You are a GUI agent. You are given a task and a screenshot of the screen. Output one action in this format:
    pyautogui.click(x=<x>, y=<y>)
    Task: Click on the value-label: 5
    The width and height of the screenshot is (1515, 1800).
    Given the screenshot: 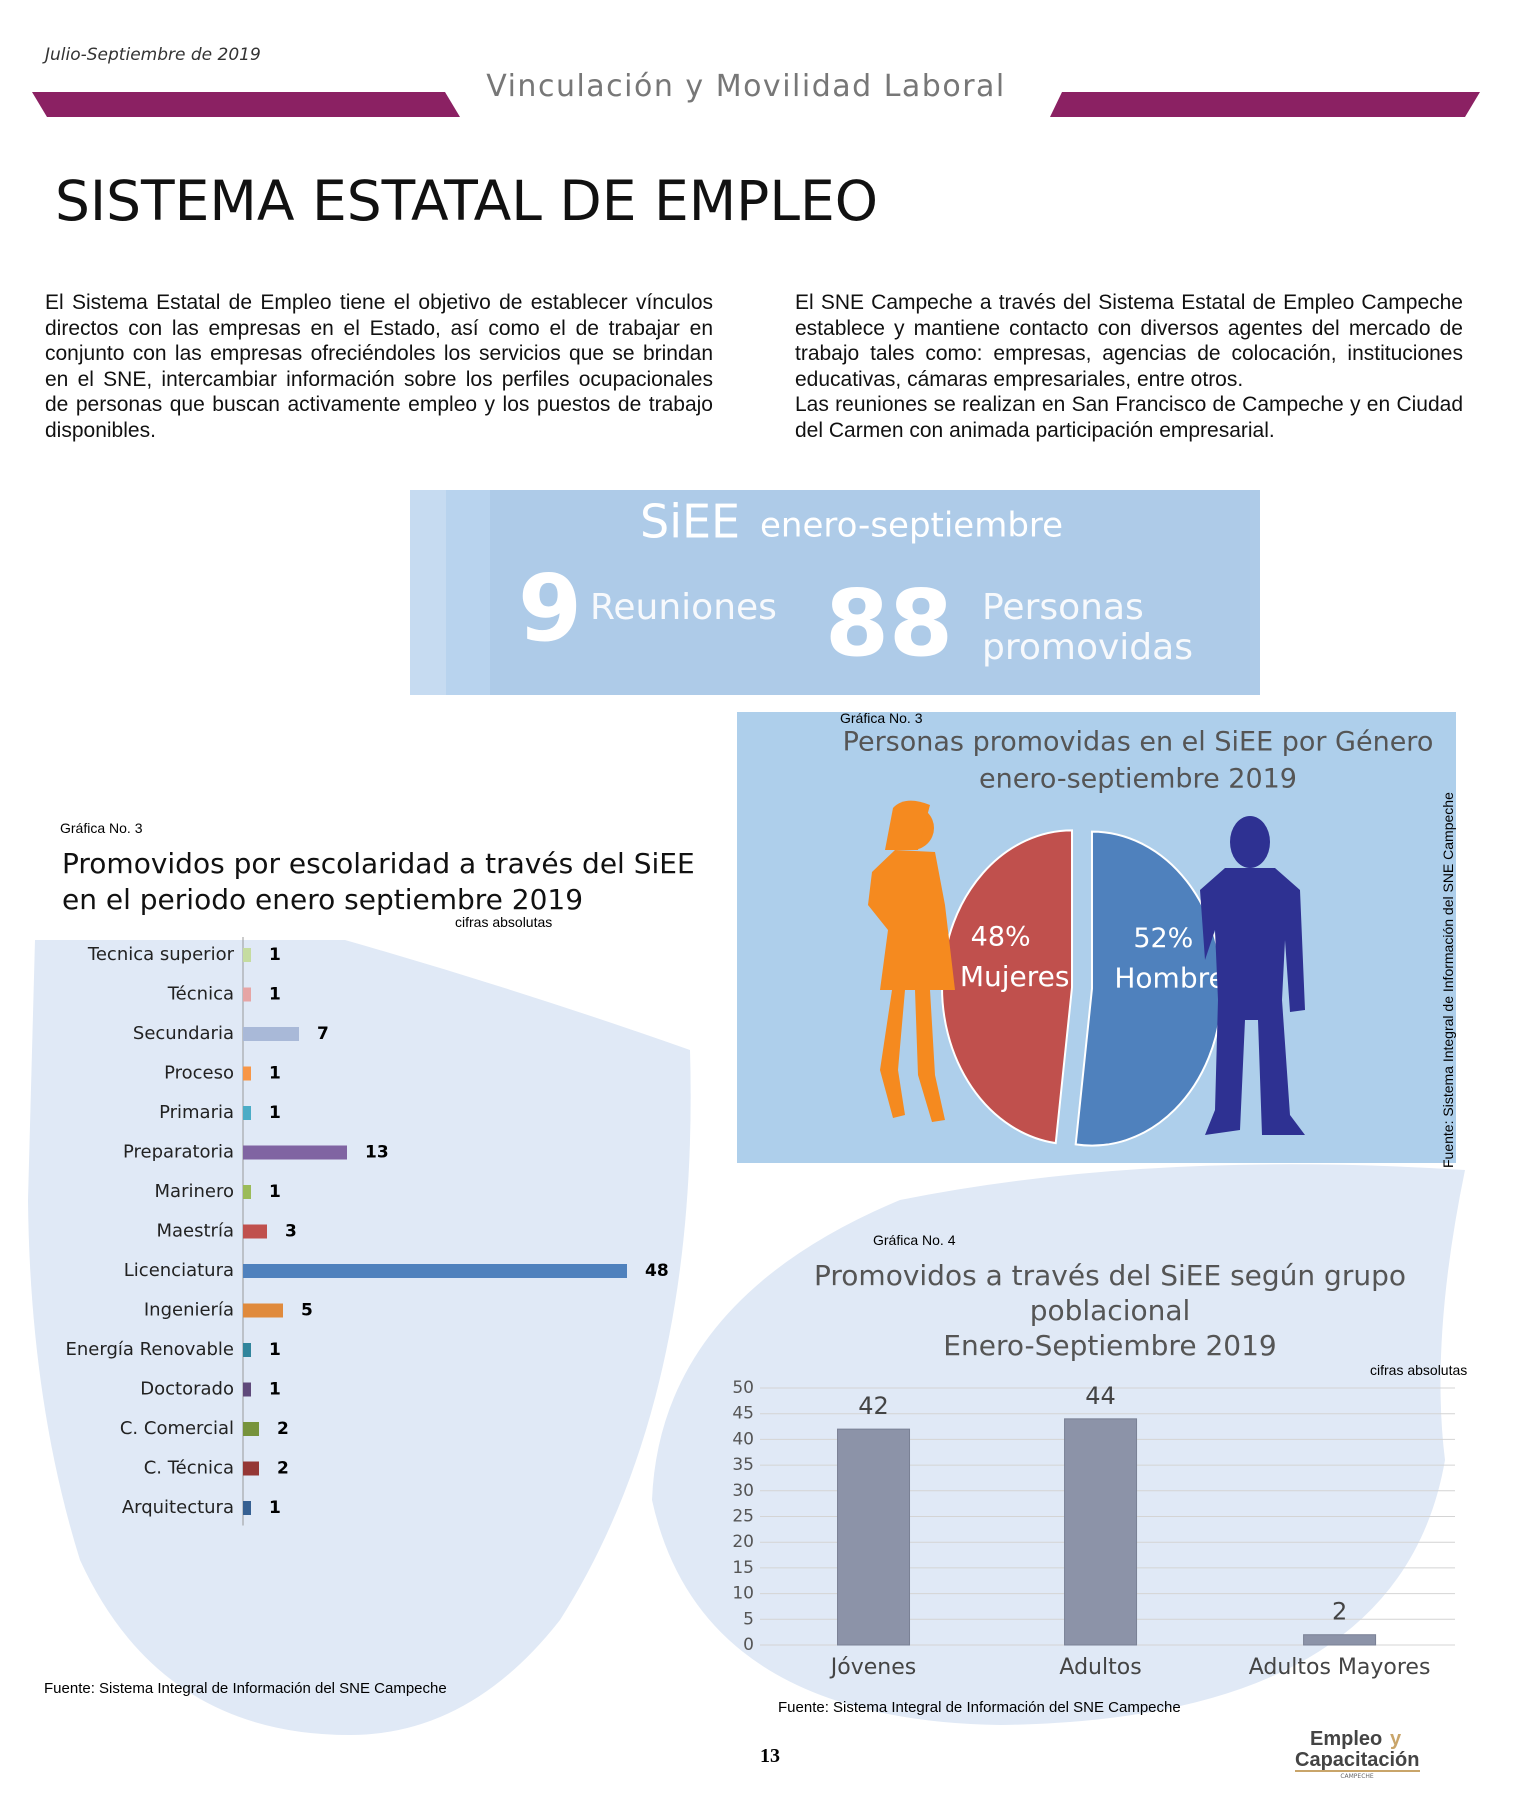 What is the action you would take?
    pyautogui.click(x=307, y=1311)
    